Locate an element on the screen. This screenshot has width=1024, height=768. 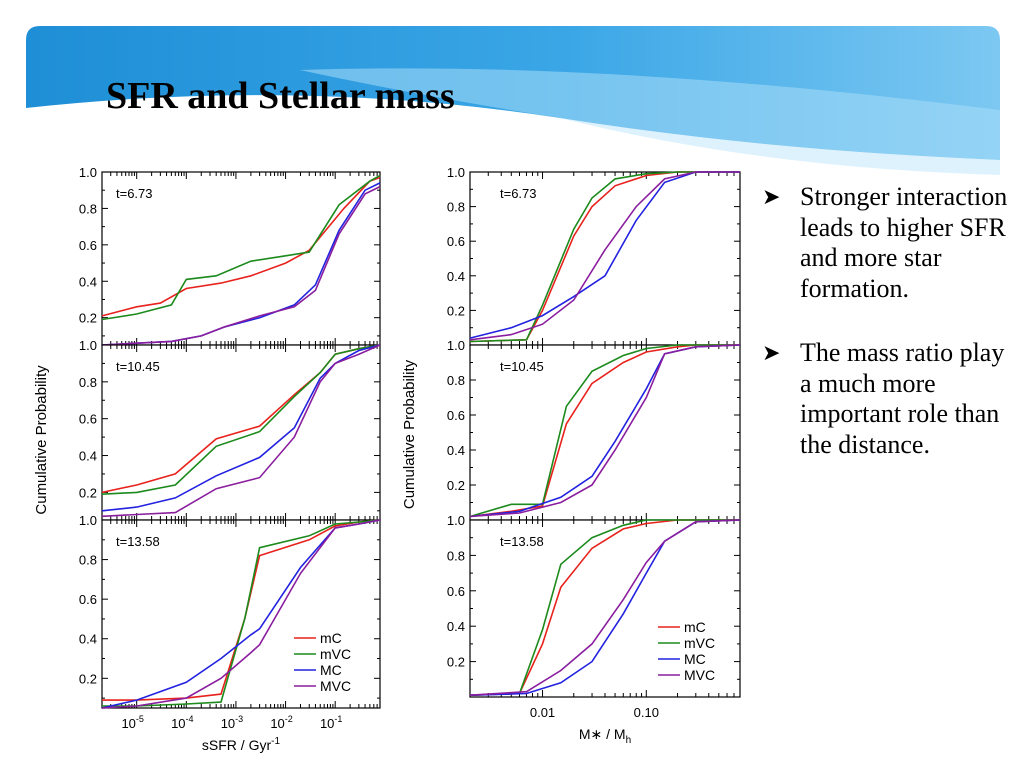
x-tick-label: 0.10 is located at coordinates (646, 712).